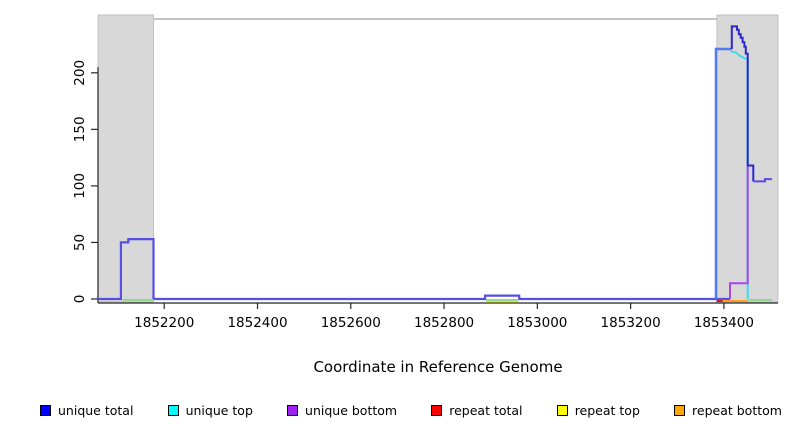 Image resolution: width=792 pixels, height=432 pixels. What do you see at coordinates (96, 410) in the screenshot?
I see `legend-label: unique total` at bounding box center [96, 410].